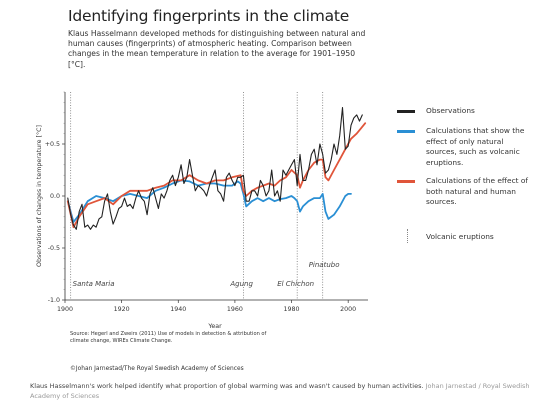 The height and width of the screenshot is (401, 555). Describe the element at coordinates (178, 309) in the screenshot. I see `x-tick-label: 1940` at that location.